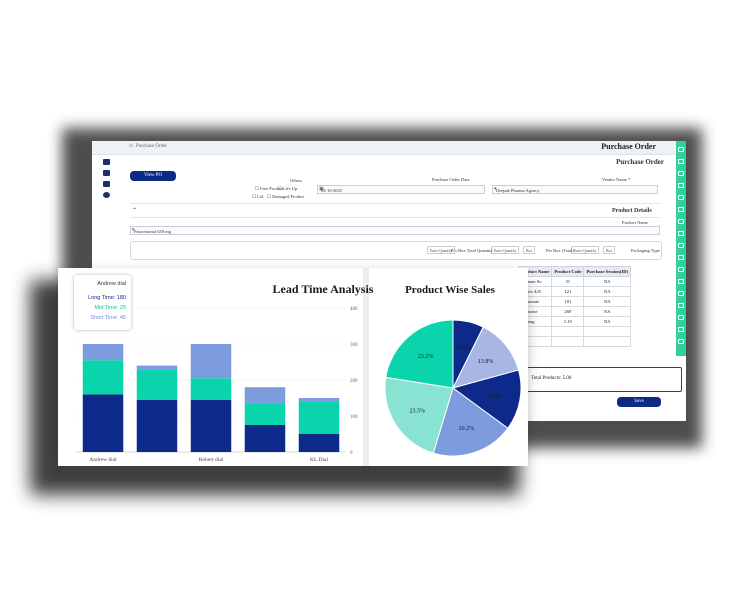 The height and width of the screenshot is (600, 750). What do you see at coordinates (568, 301) in the screenshot?
I see `table-cell: 101` at bounding box center [568, 301].